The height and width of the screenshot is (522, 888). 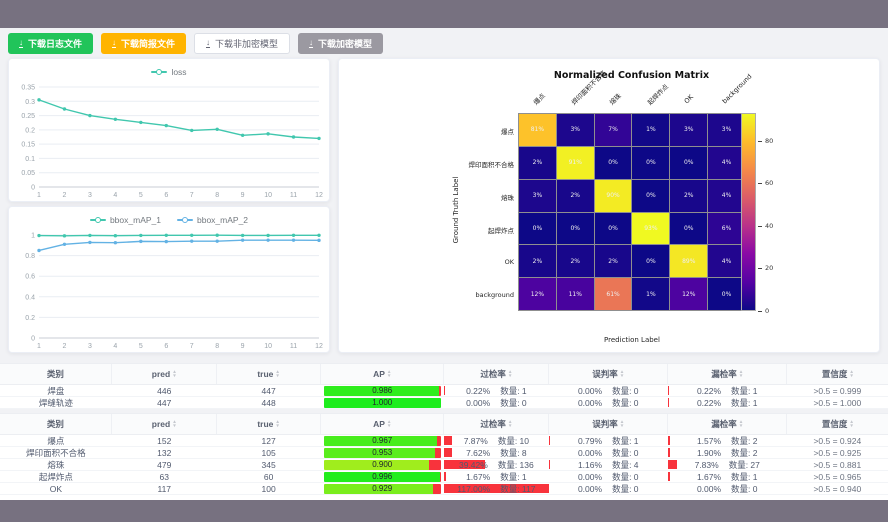 What do you see at coordinates (55, 476) in the screenshot?
I see `class-cell: 起焊炸点` at bounding box center [55, 476].